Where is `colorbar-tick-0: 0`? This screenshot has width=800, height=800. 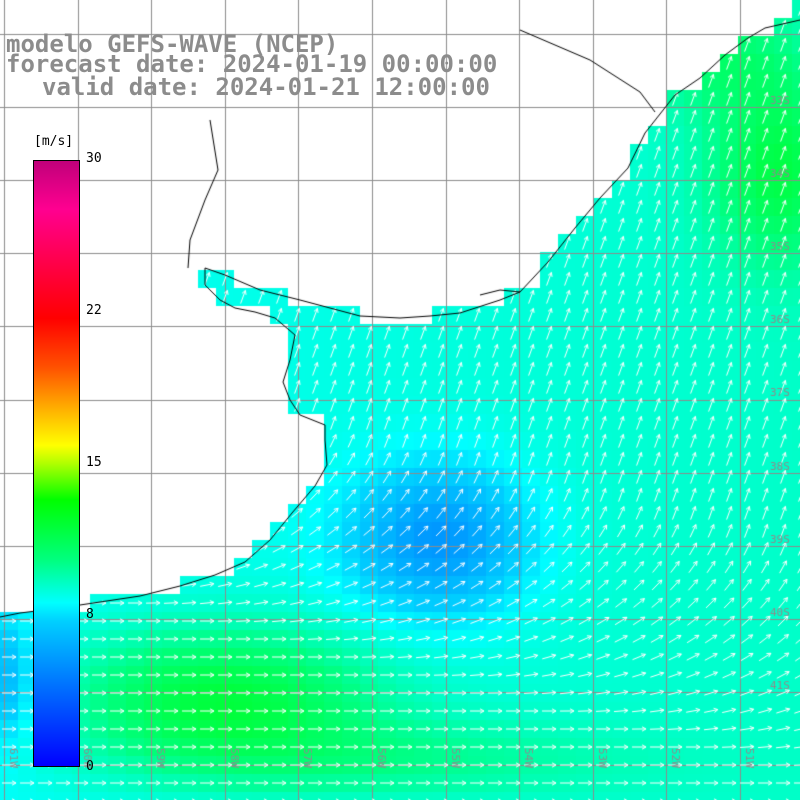
colorbar-tick-0: 0 is located at coordinates (90, 766).